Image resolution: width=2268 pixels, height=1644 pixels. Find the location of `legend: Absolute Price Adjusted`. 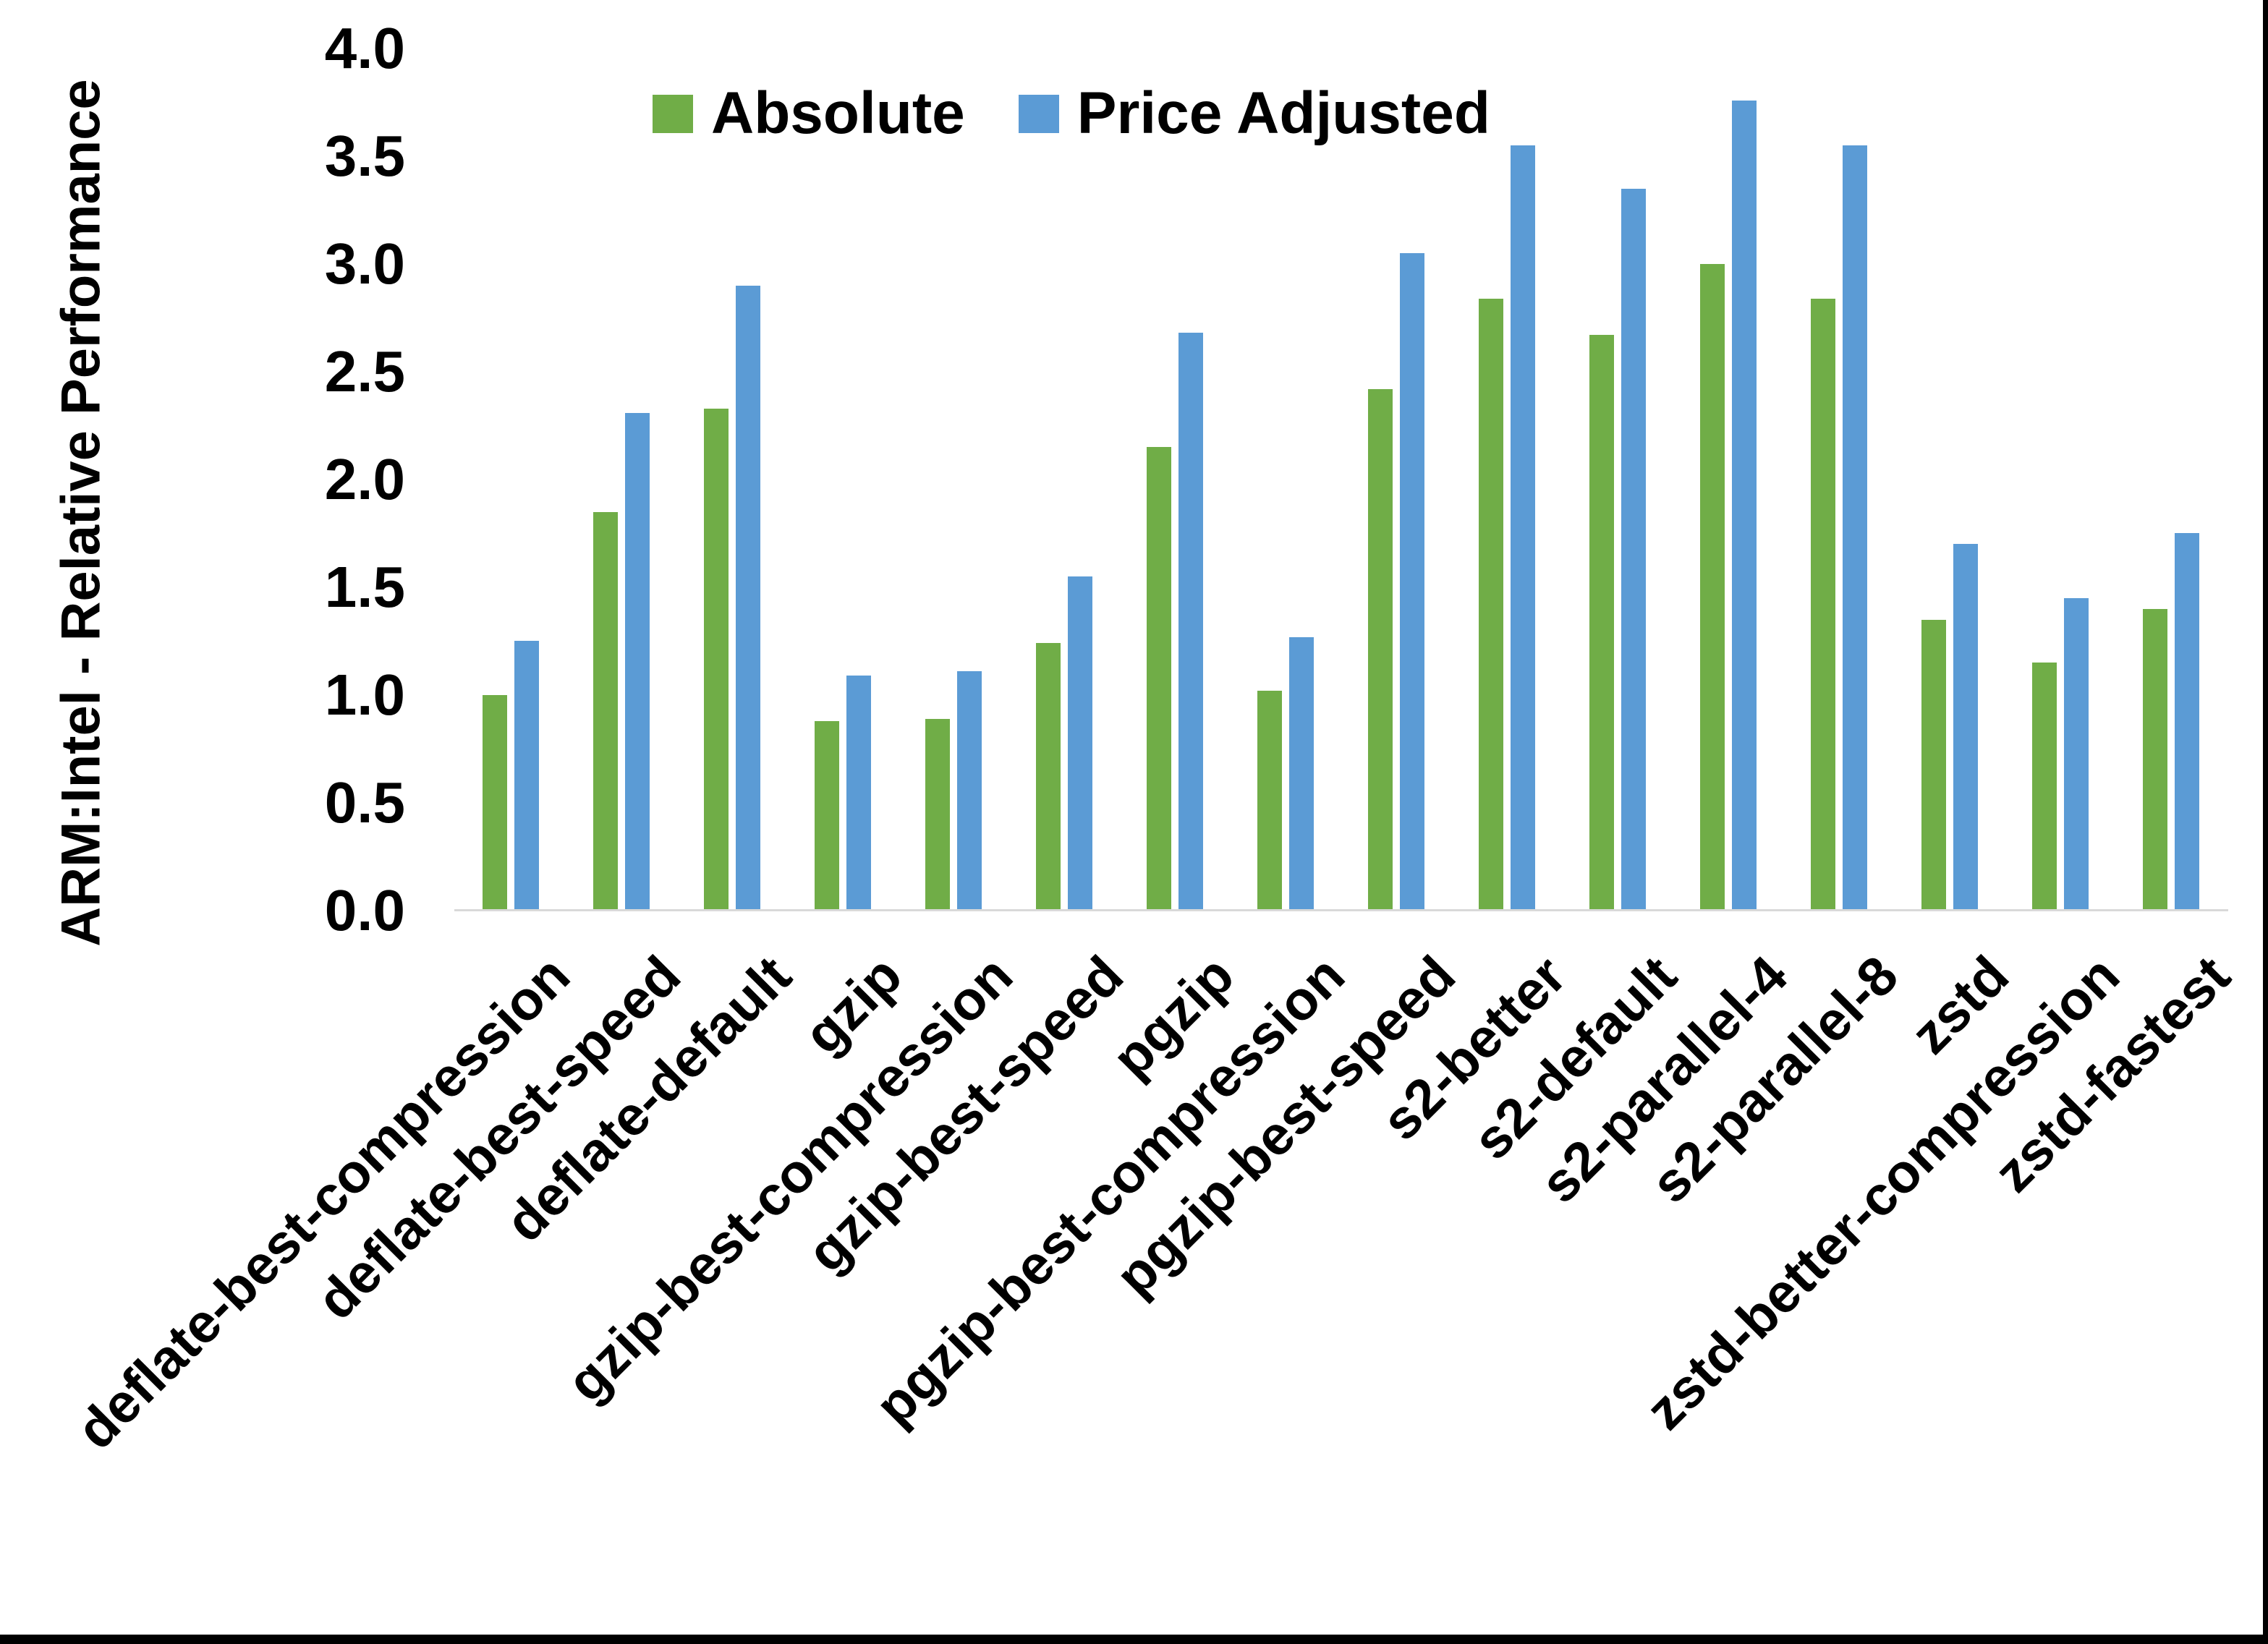

legend: Absolute Price Adjusted is located at coordinates (1071, 113).